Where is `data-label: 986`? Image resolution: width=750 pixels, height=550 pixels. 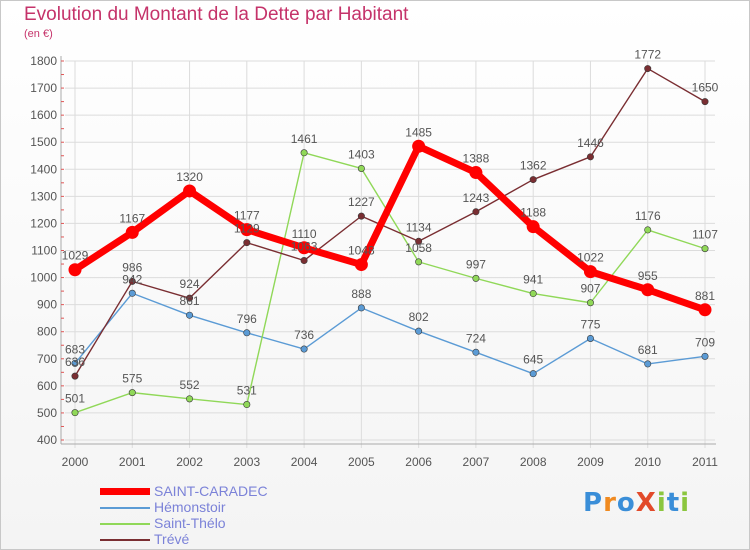 data-label: 986 is located at coordinates (132, 267).